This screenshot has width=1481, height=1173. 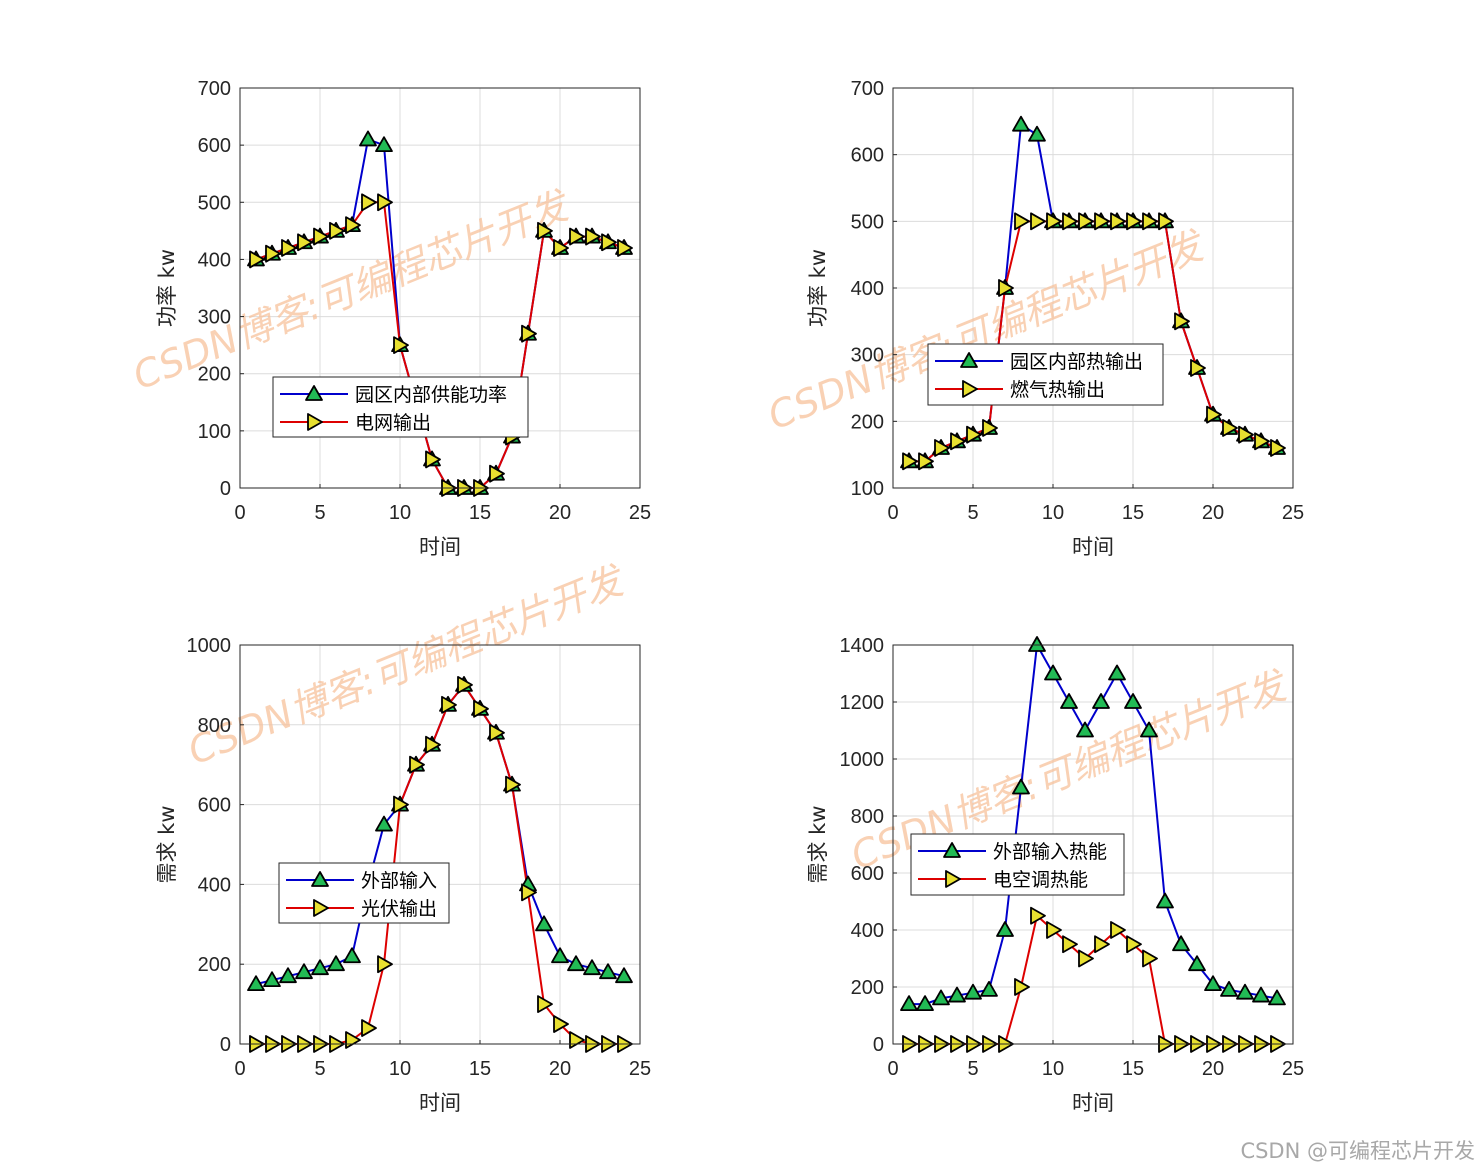 What do you see at coordinates (400, 1069) in the screenshot?
I see `x-tick-label: 10` at bounding box center [400, 1069].